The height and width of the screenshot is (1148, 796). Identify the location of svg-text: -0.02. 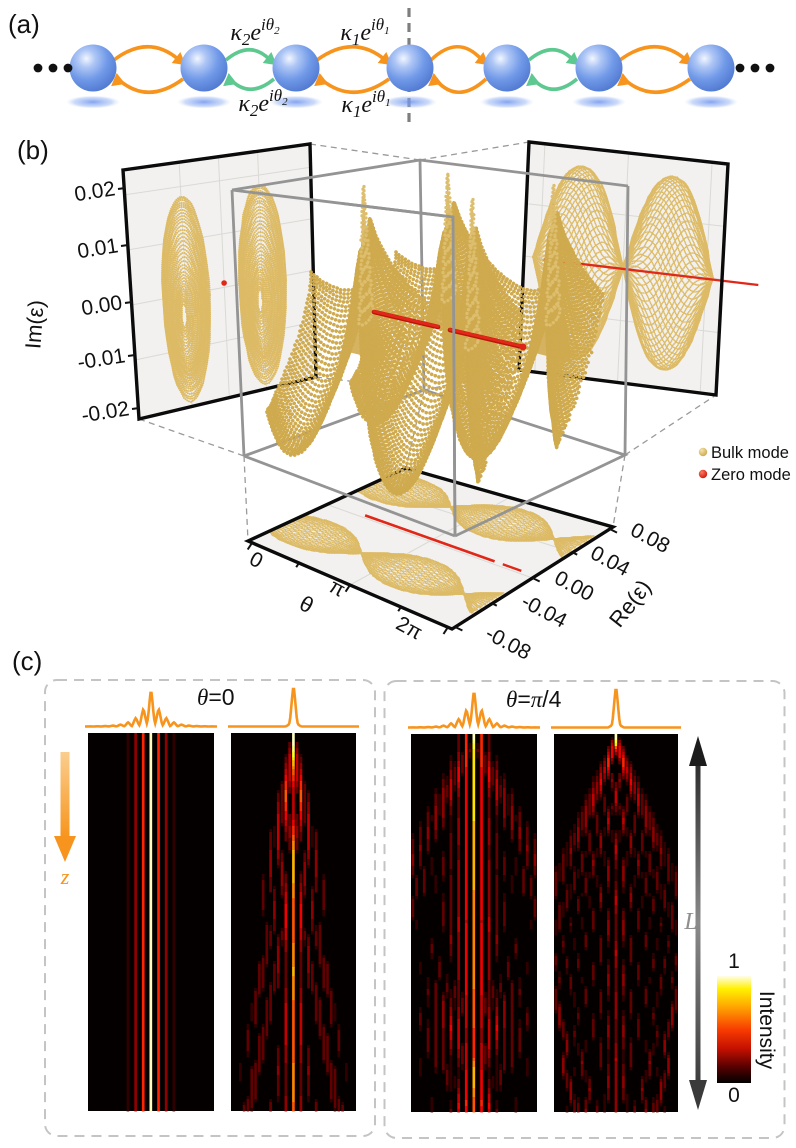
(105, 412).